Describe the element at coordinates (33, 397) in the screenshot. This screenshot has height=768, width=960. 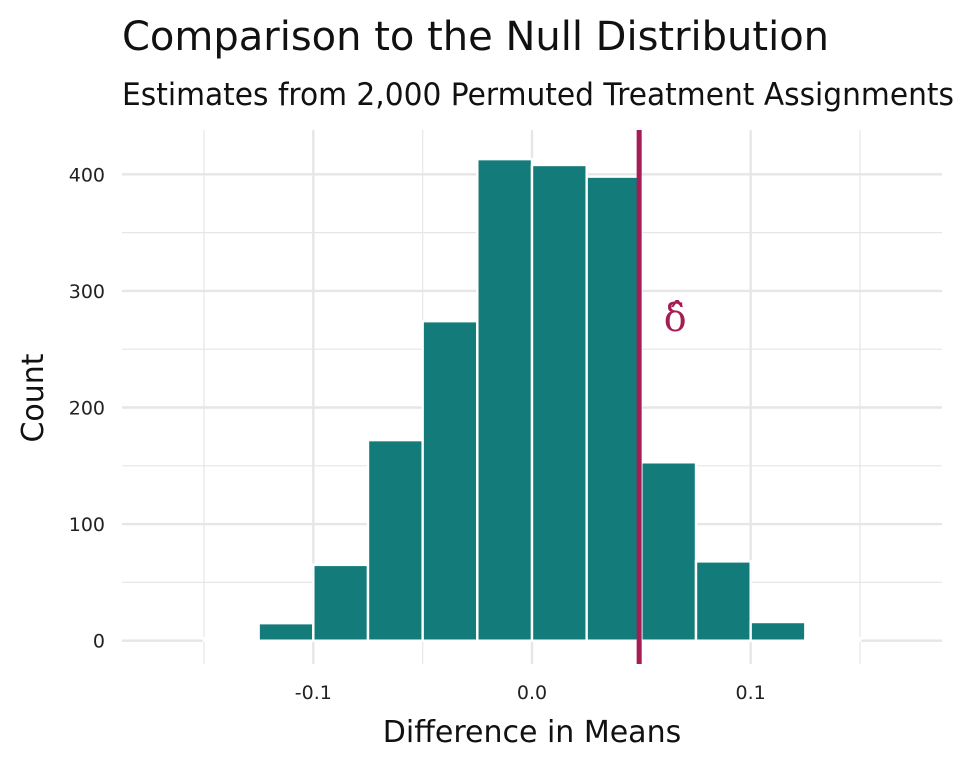
I see `y-axis-title: Count` at that location.